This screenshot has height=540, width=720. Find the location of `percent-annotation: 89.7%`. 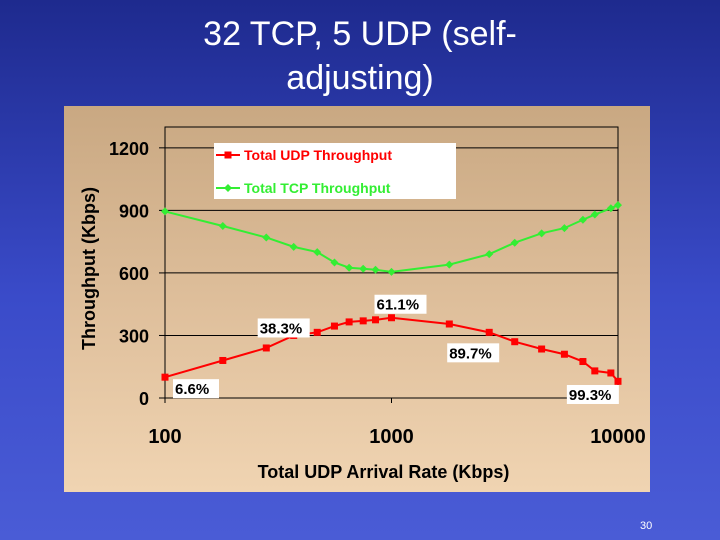

percent-annotation: 89.7% is located at coordinates (473, 353).